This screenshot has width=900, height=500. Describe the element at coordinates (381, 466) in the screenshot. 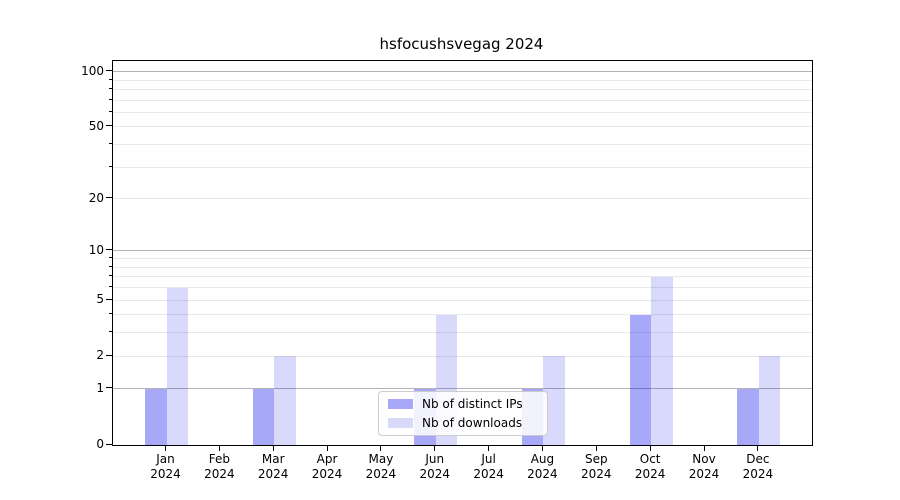

I see `x-tick-label: May 2024` at that location.